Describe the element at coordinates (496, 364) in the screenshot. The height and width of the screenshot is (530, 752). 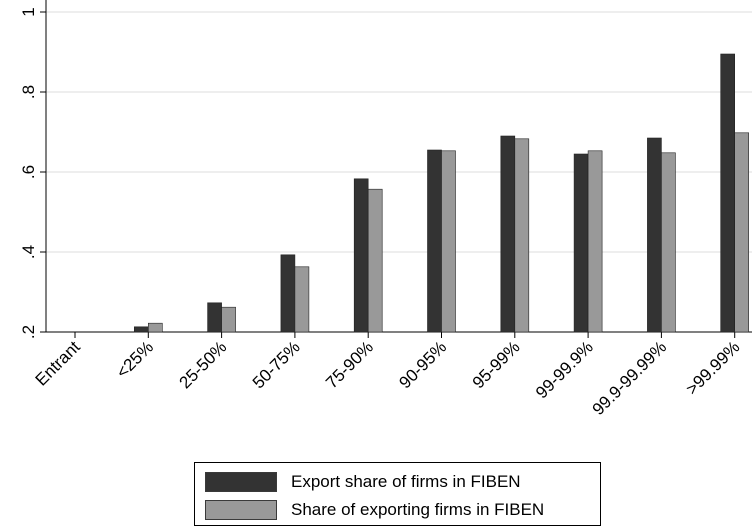
I see `x-tick-label: 95-99%` at that location.